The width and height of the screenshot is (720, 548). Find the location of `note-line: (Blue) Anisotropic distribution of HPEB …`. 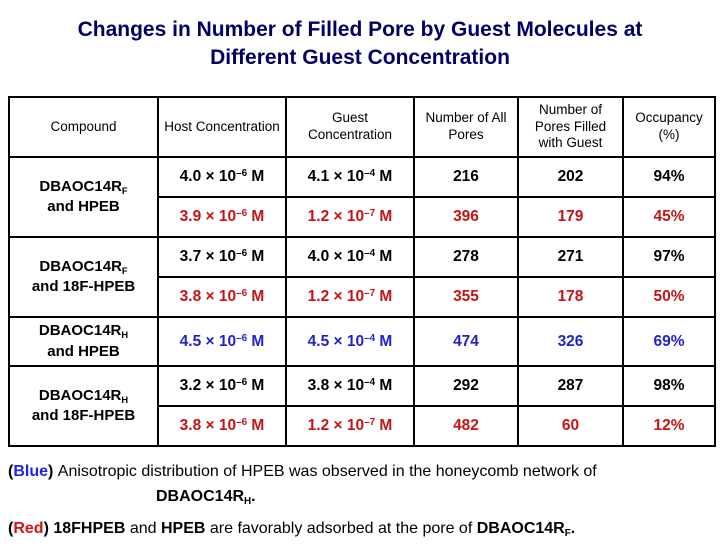

note-line: (Blue) Anisotropic distribution of HPEB … is located at coordinates (362, 471).